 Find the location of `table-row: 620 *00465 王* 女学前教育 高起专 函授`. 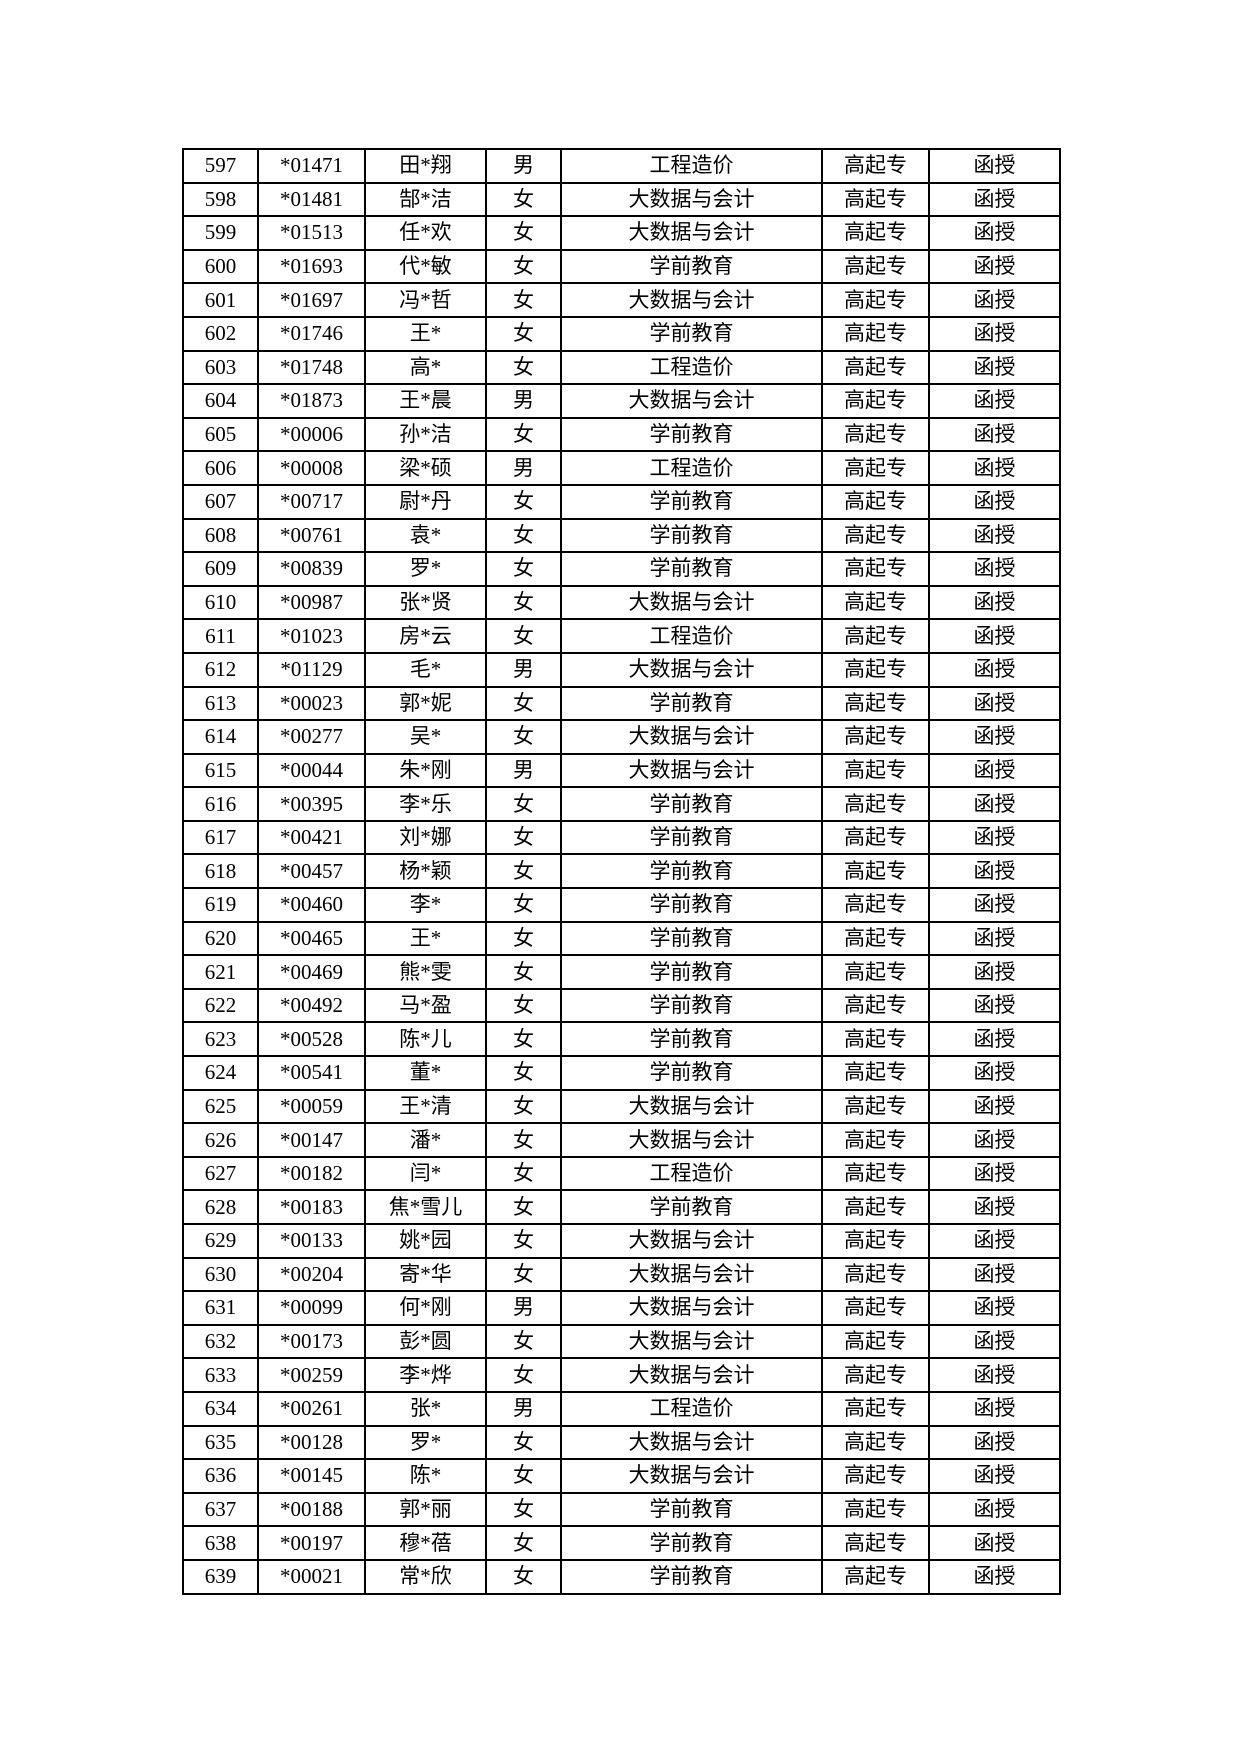

table-row: 620 *00465 王* 女学前教育 高起专 函授 is located at coordinates (621, 938).